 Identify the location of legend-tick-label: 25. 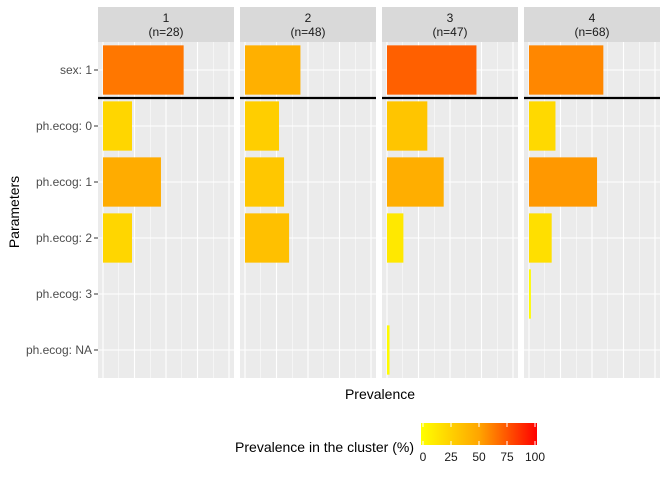
(451, 457).